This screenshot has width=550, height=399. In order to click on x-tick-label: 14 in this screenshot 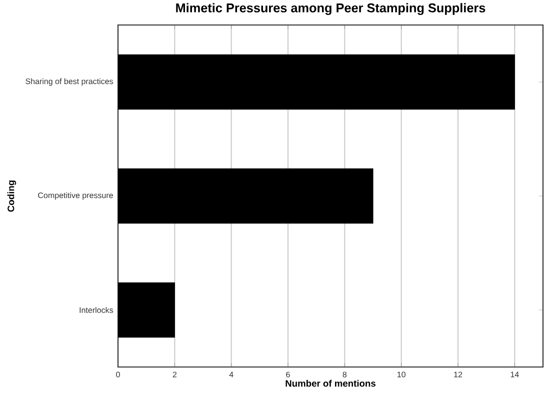, I will do `click(514, 375)`.